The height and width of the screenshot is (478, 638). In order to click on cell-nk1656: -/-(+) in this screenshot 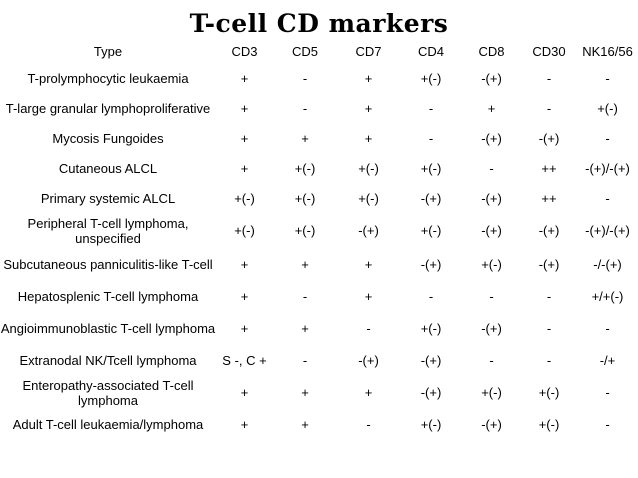, I will do `click(607, 265)`.